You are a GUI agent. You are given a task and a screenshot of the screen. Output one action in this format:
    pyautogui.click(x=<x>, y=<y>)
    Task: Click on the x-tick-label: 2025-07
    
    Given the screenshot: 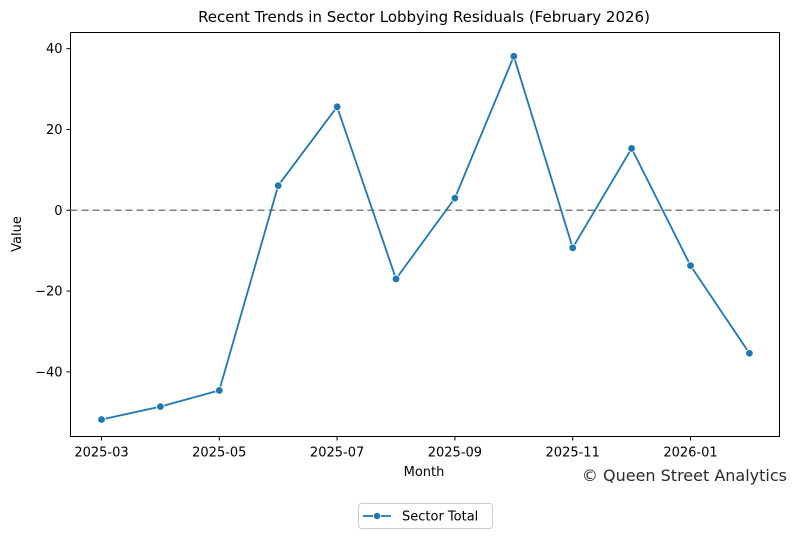 What is the action you would take?
    pyautogui.click(x=337, y=453)
    